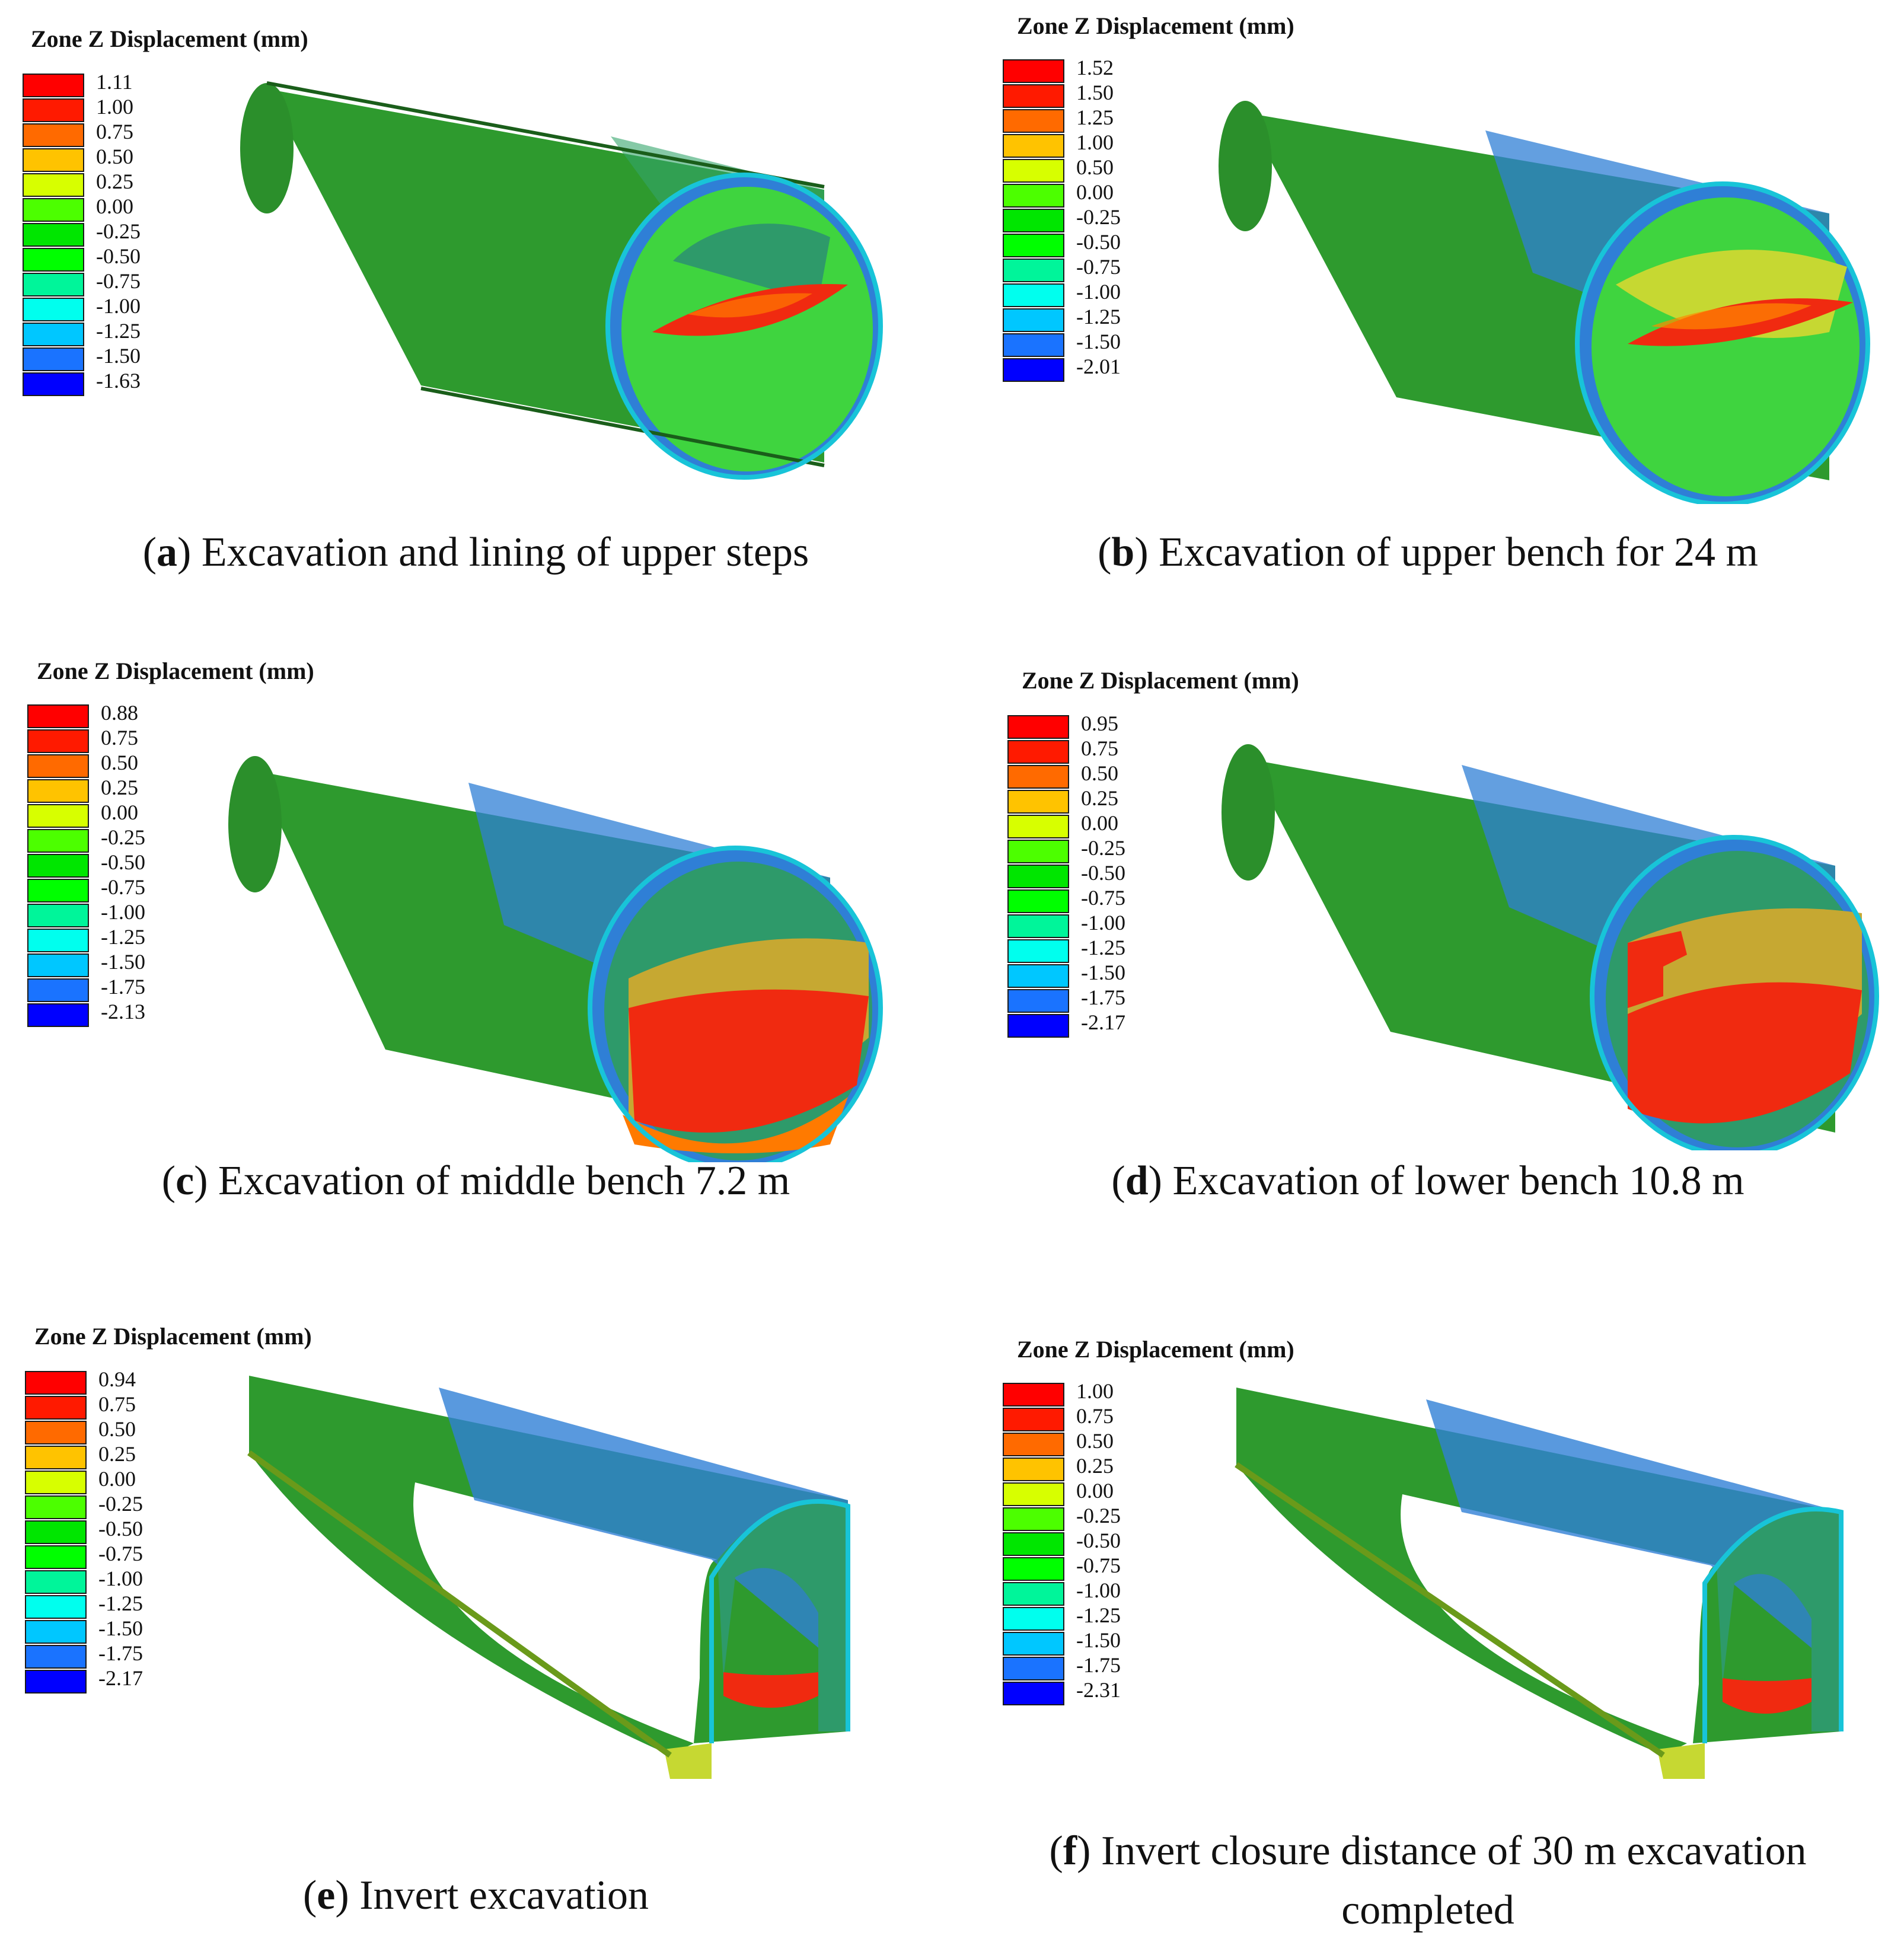 This screenshot has width=1904, height=1939. I want to click on caption-text: Excavation of upper bench for 24 m, so click(1459, 552).